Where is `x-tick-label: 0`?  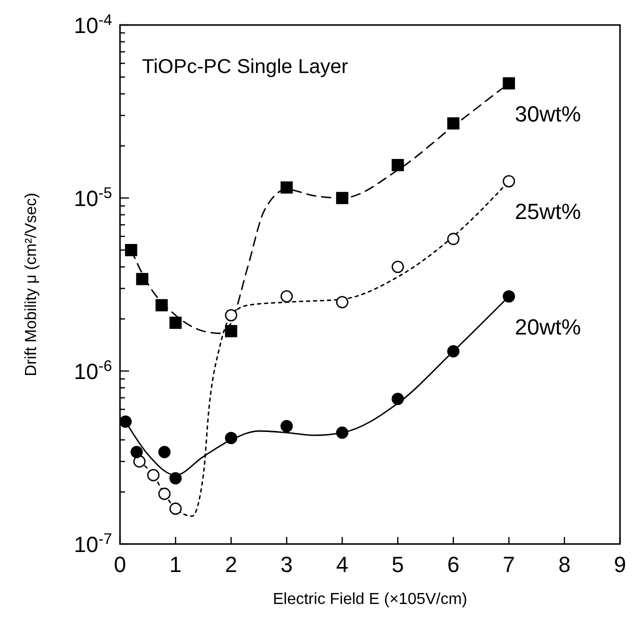 x-tick-label: 0 is located at coordinates (120, 564).